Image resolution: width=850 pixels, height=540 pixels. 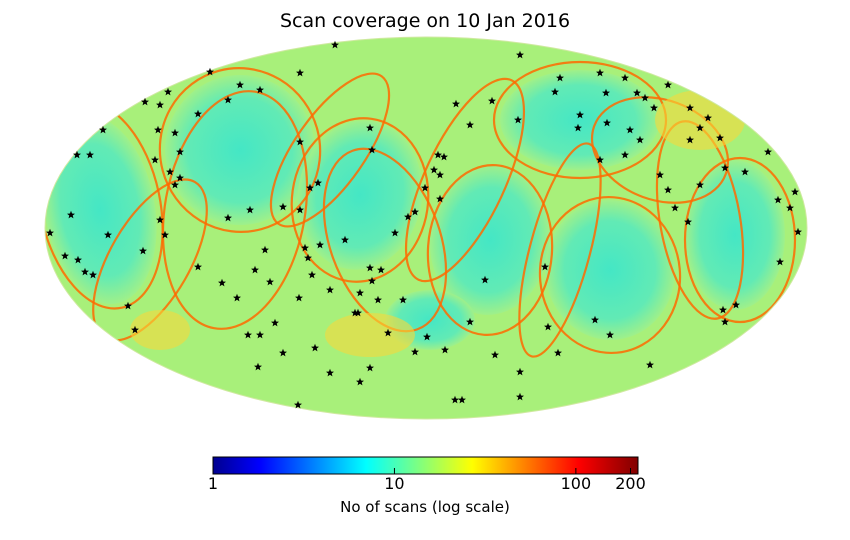 What do you see at coordinates (425, 465) in the screenshot?
I see `colorbar-gradient` at bounding box center [425, 465].